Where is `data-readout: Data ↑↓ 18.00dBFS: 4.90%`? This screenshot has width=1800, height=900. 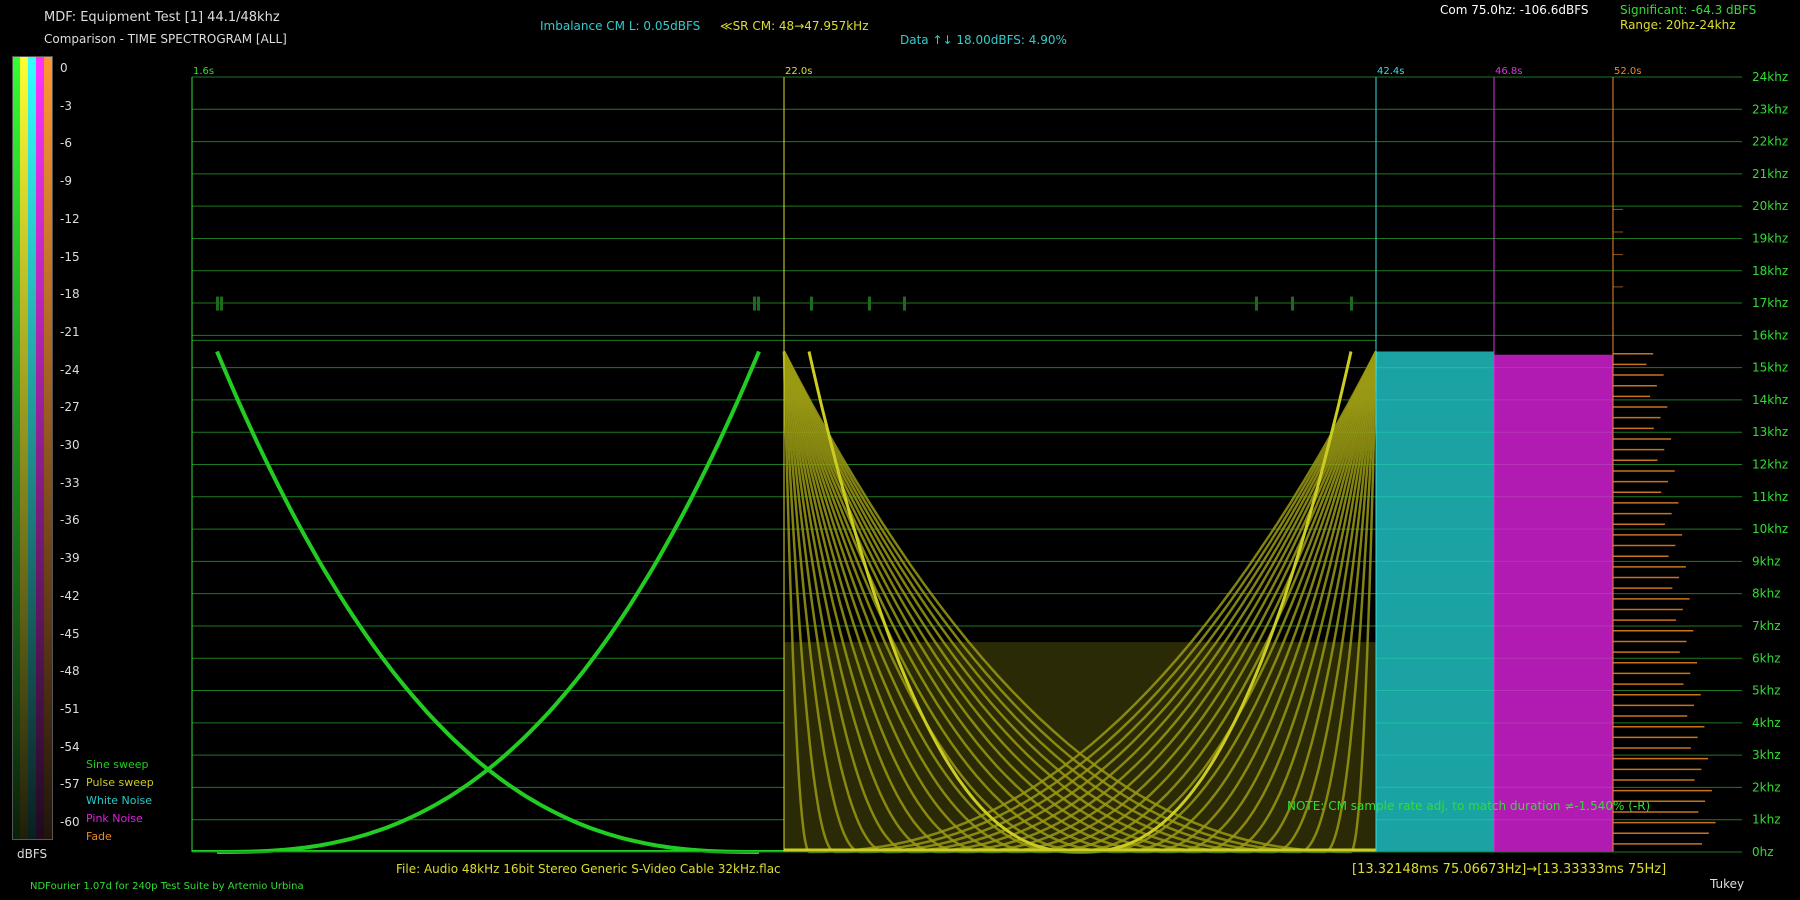 data-readout: Data ↑↓ 18.00dBFS: 4.90% is located at coordinates (983, 40).